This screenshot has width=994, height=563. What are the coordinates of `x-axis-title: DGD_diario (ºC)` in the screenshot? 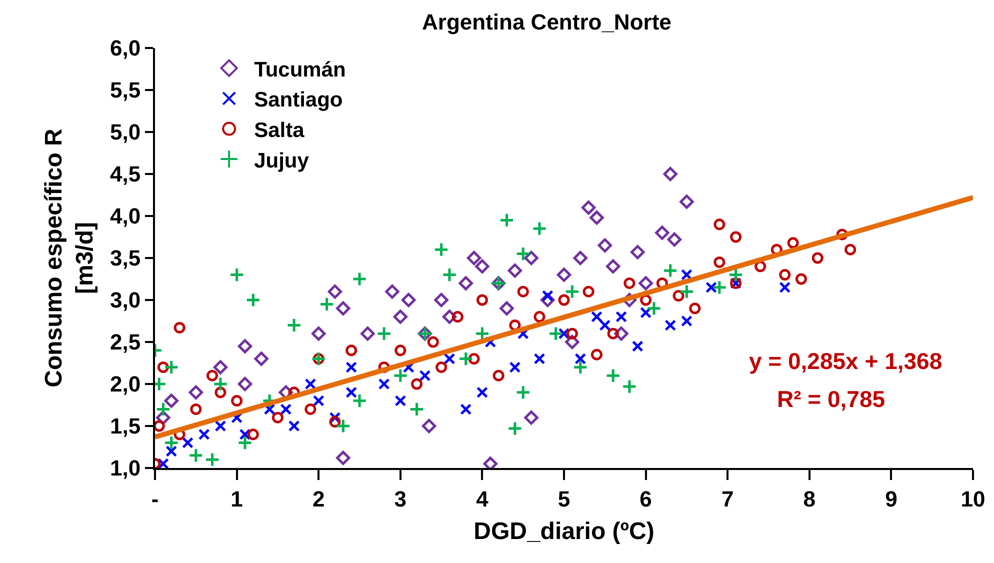 It's located at (564, 532).